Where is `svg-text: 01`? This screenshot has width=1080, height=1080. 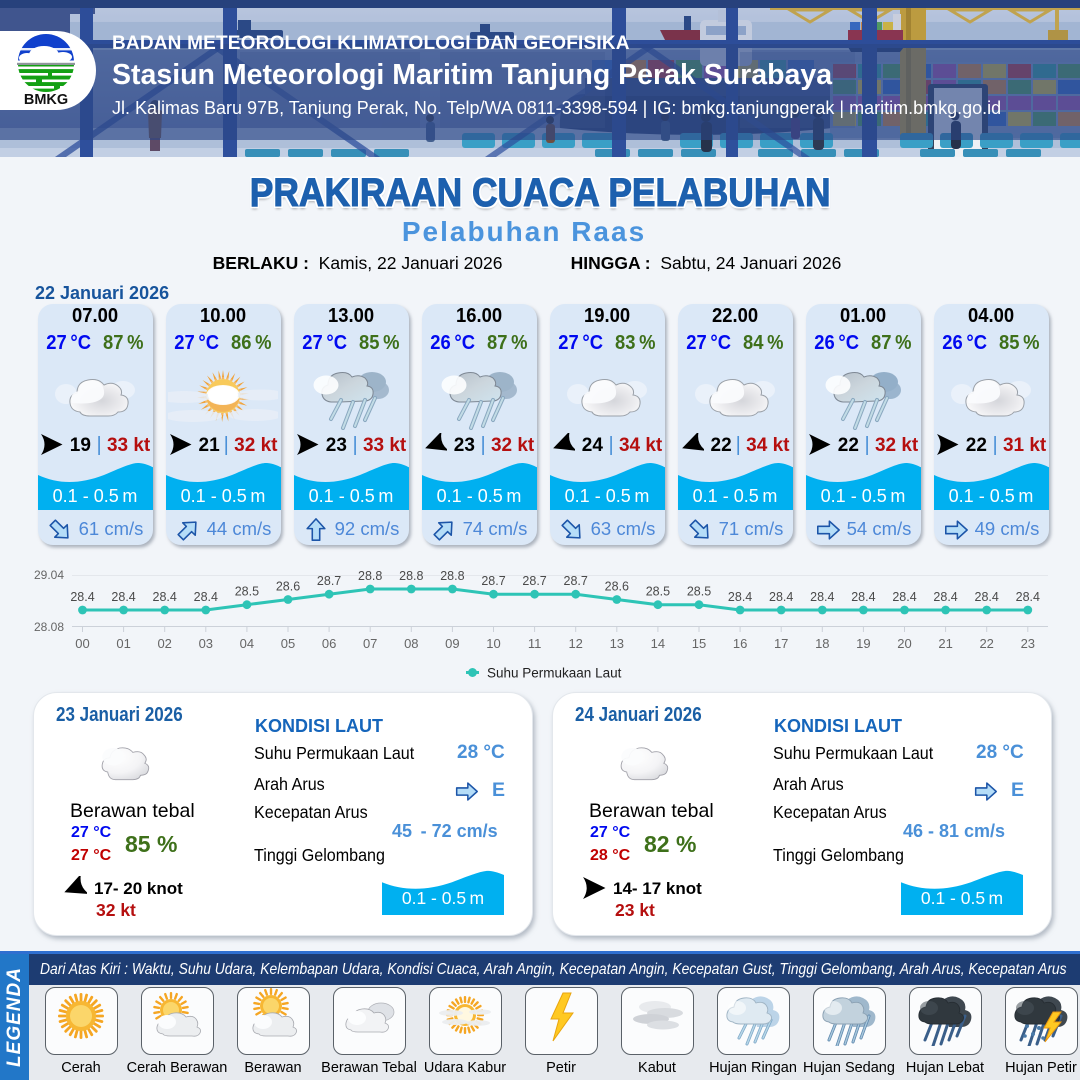
svg-text: 01 is located at coordinates (123, 643).